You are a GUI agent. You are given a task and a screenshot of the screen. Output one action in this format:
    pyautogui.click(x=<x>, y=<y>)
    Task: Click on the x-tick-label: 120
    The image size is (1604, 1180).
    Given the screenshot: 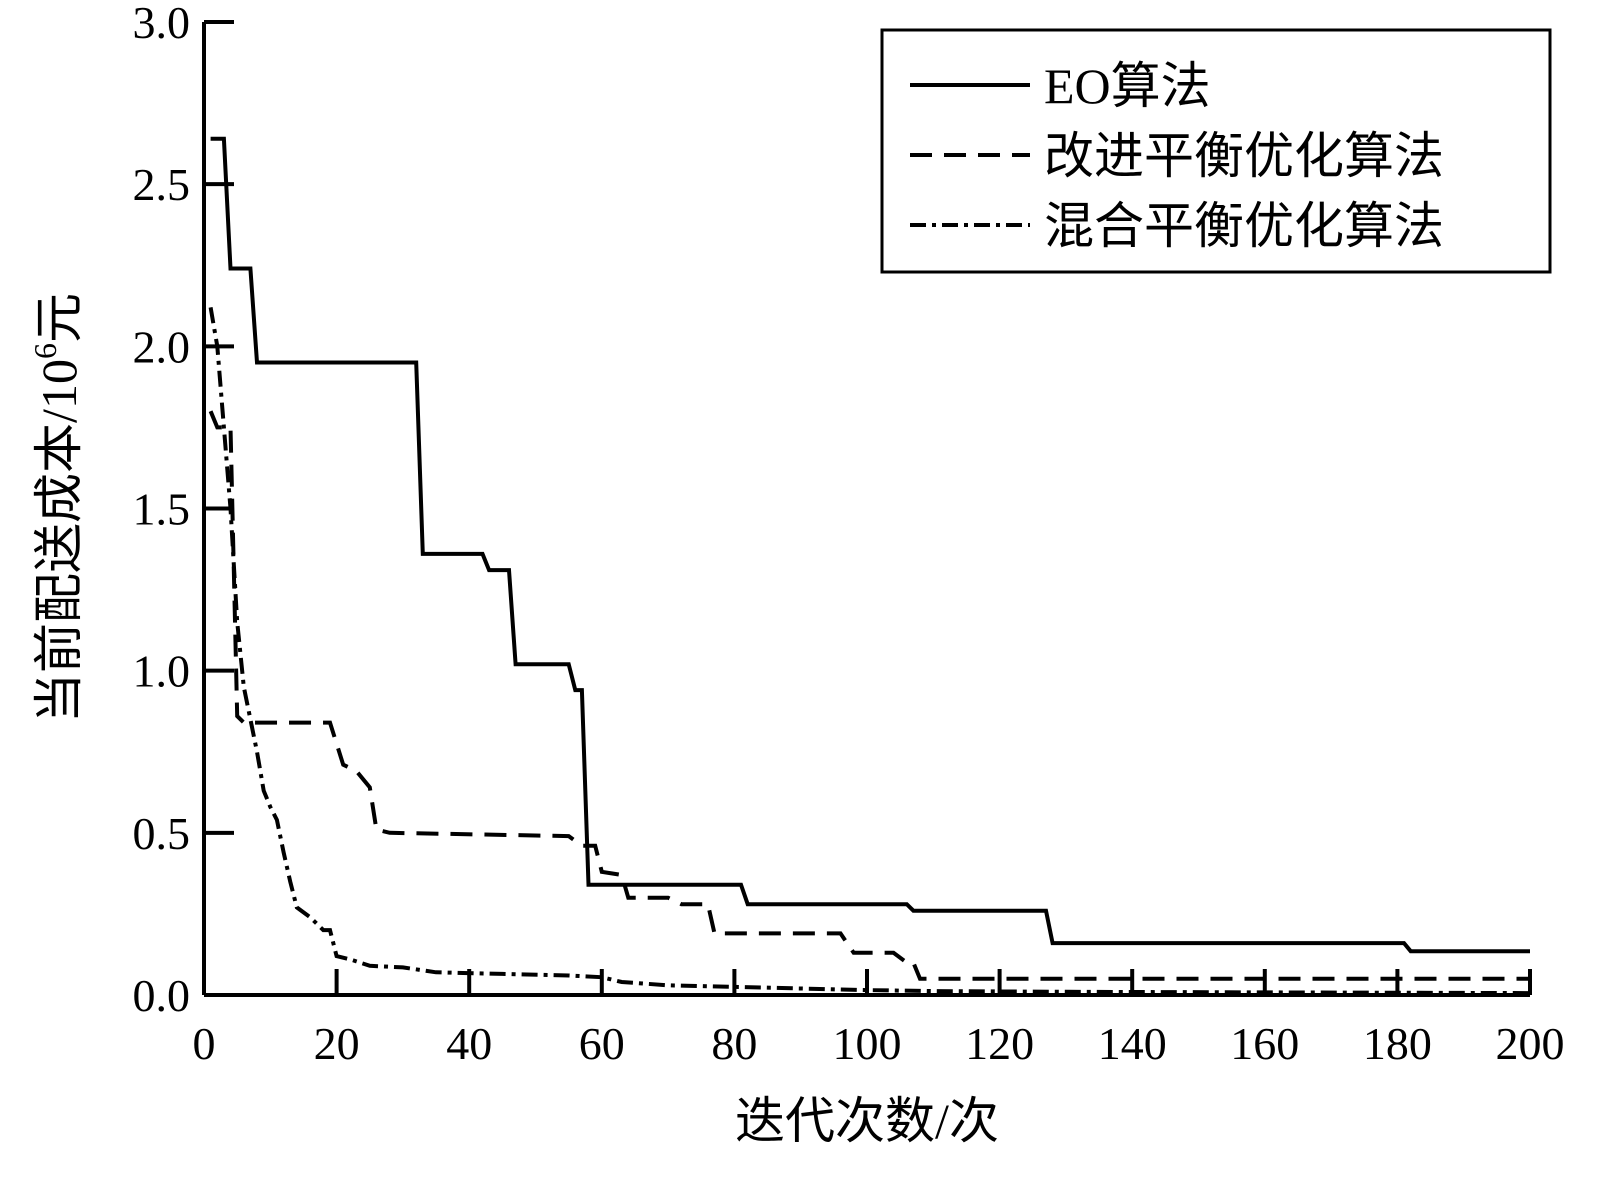 What is the action you would take?
    pyautogui.click(x=999, y=1043)
    